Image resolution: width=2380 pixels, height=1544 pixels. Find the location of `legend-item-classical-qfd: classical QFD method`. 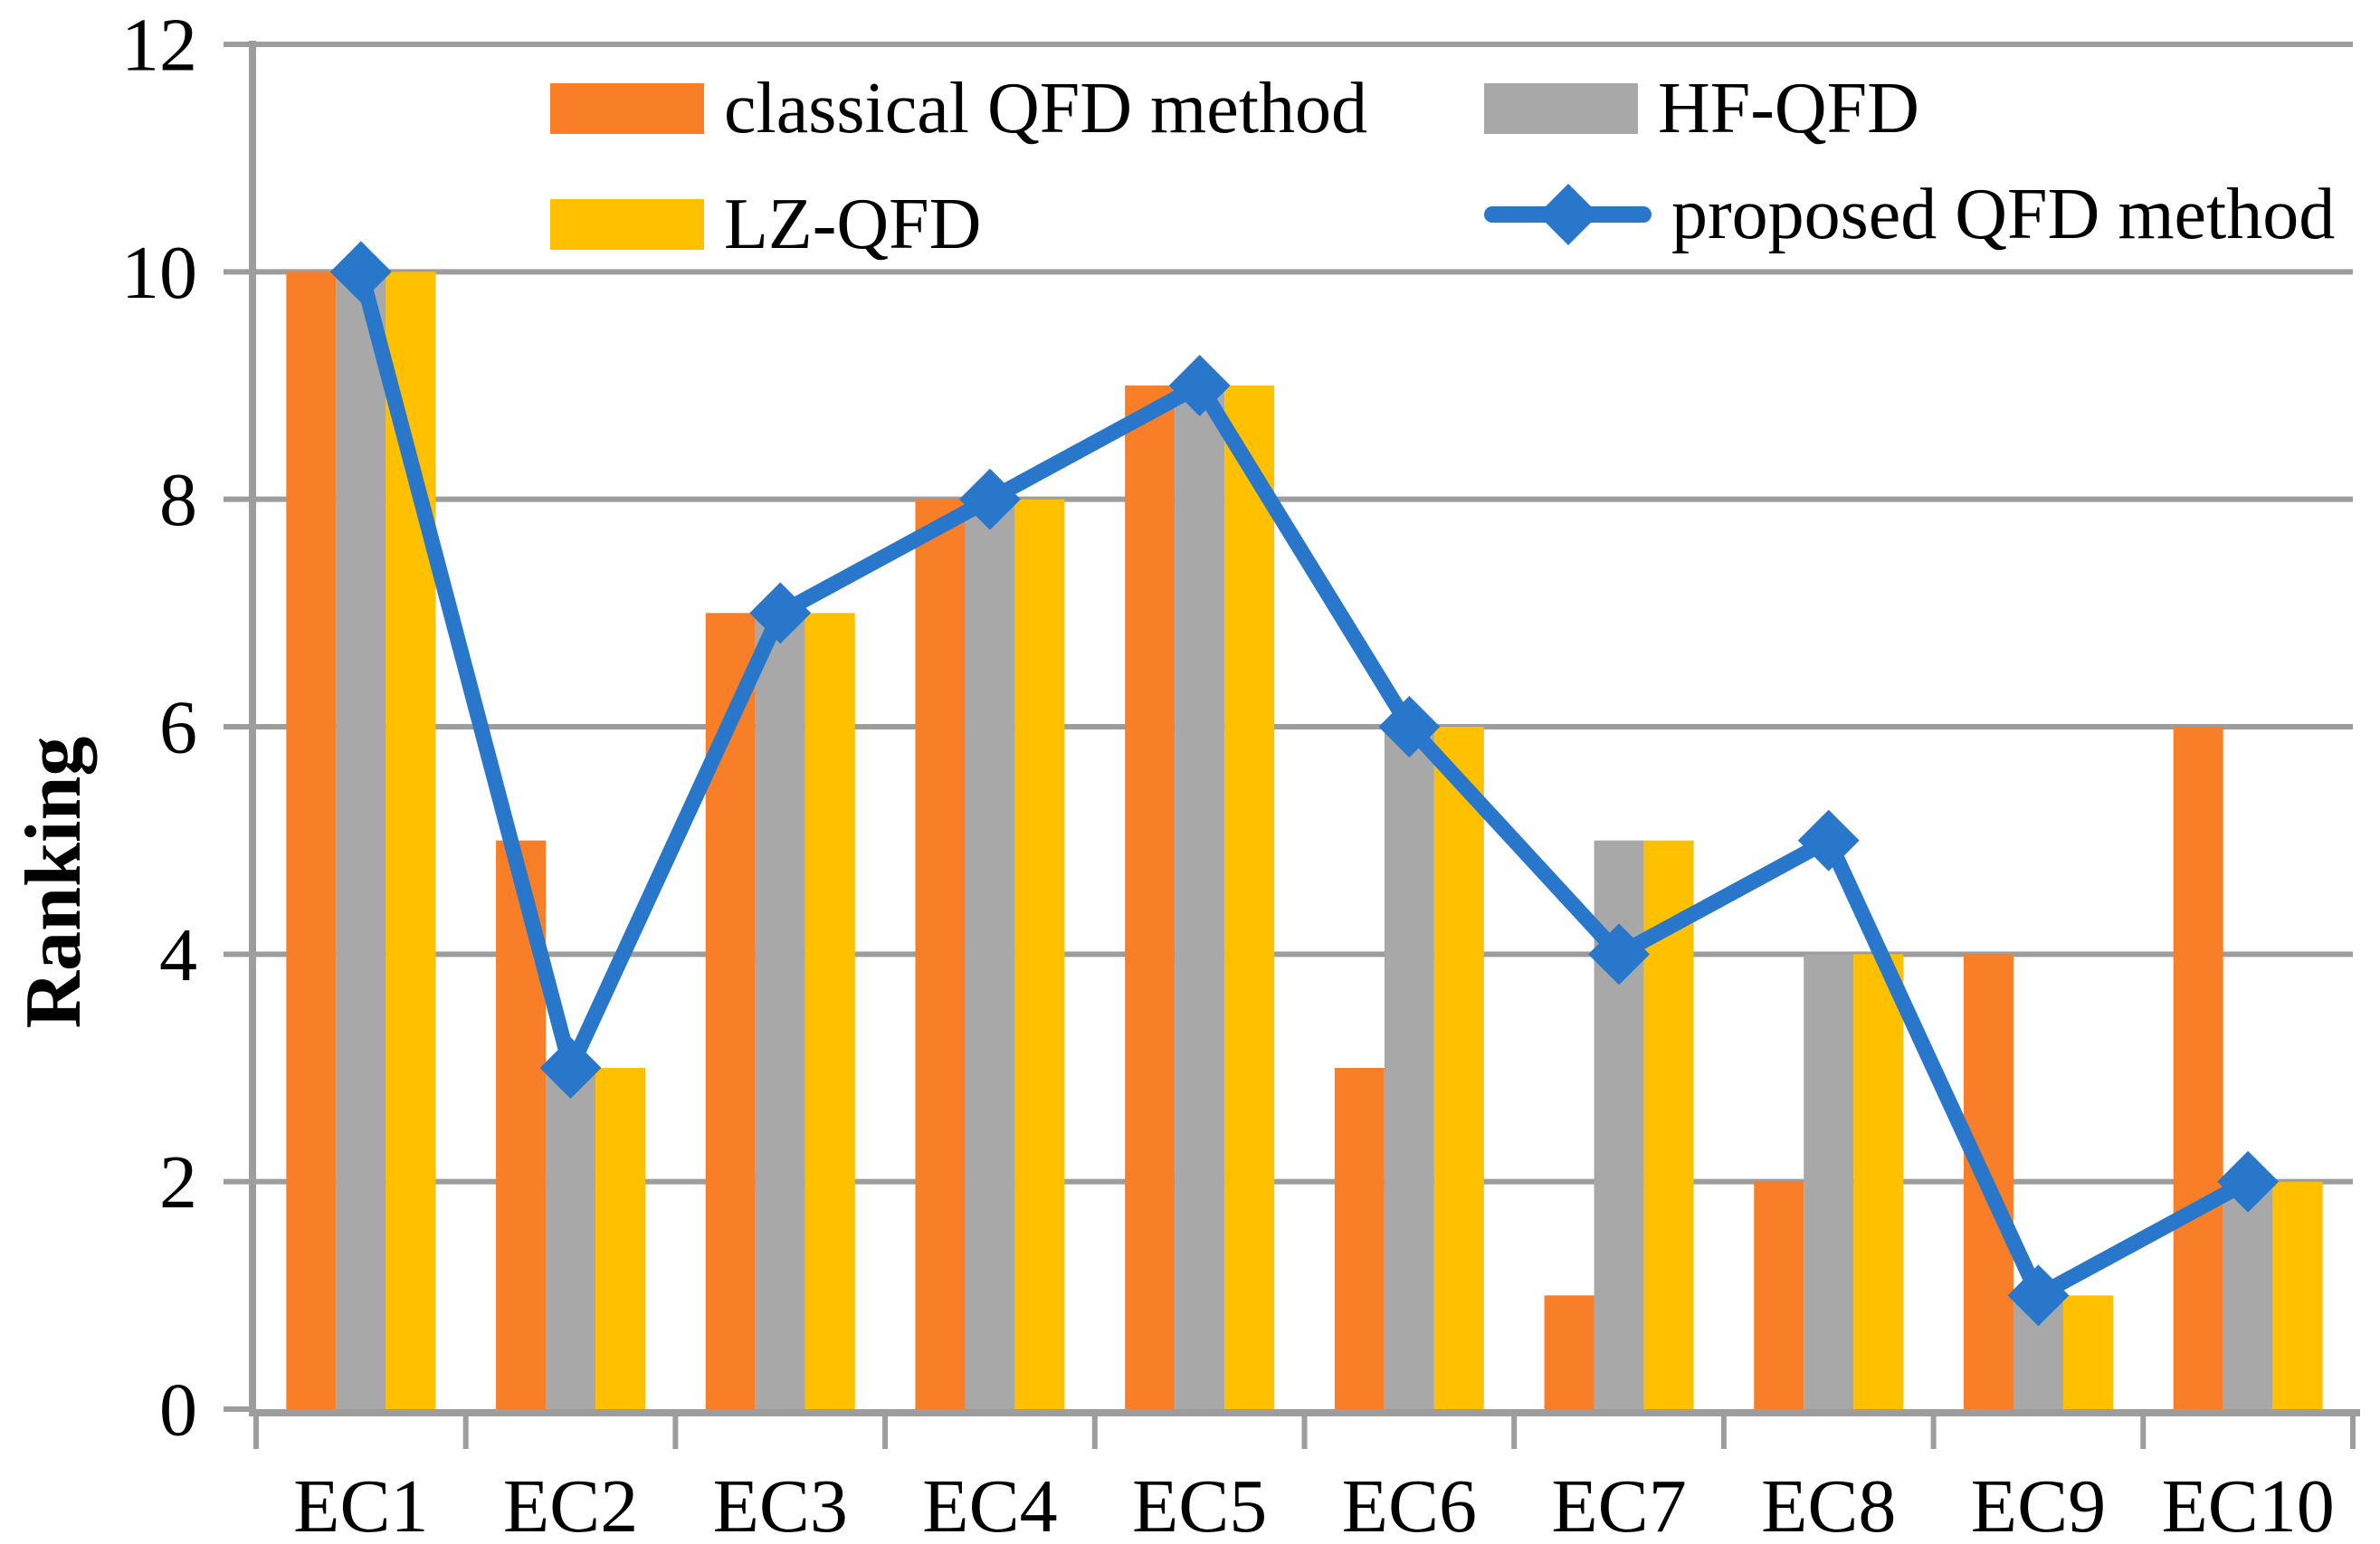

legend-item-classical-qfd: classical QFD method is located at coordinates (958, 108).